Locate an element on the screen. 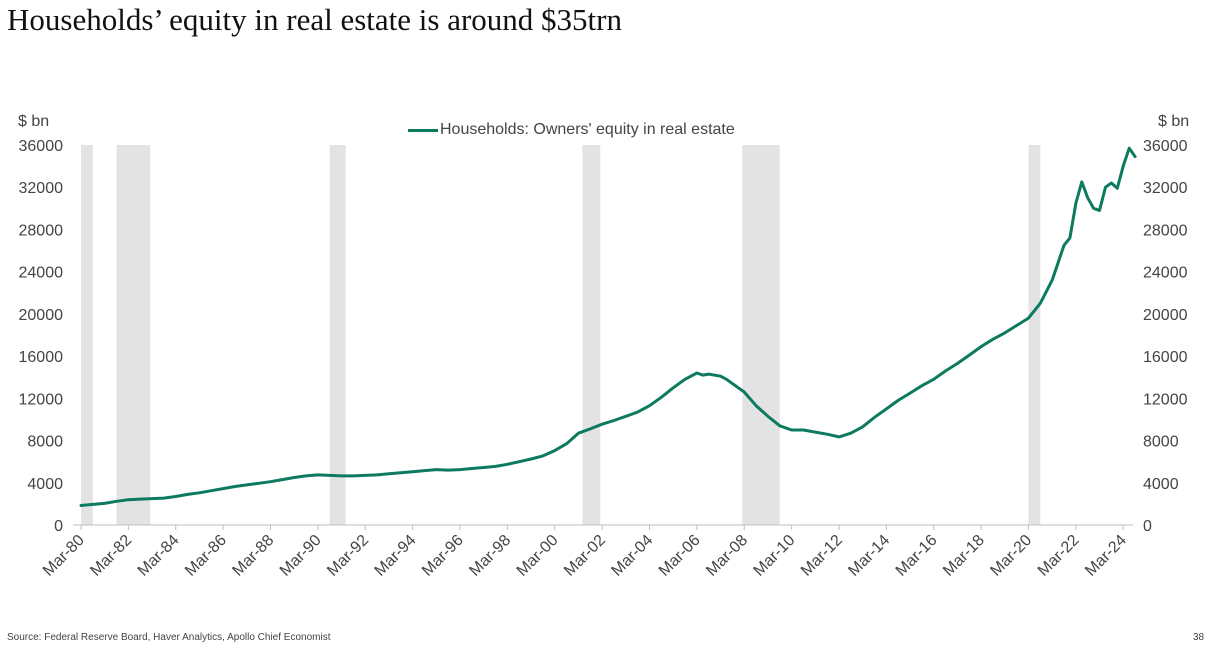  y-tick-right-5: 20000 is located at coordinates (1165, 315).